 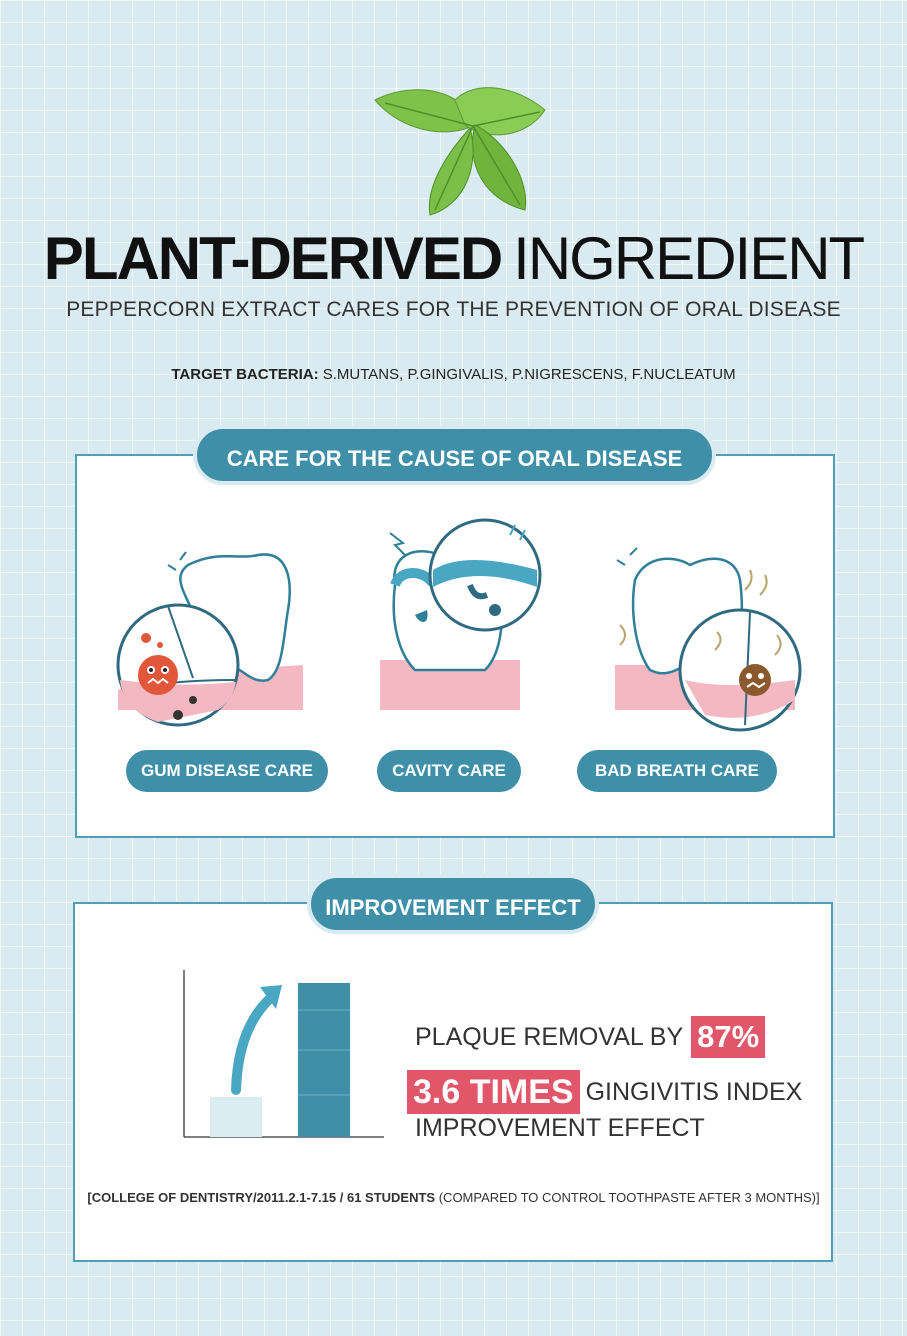 I want to click on improvement-section-heading: IMPROVEMENT EFFECT, so click(x=453, y=904).